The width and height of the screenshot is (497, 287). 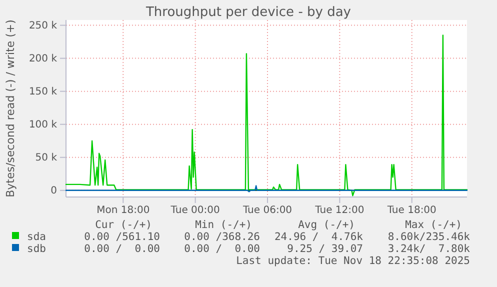 I want to click on text: Cur (-/+), so click(x=123, y=225).